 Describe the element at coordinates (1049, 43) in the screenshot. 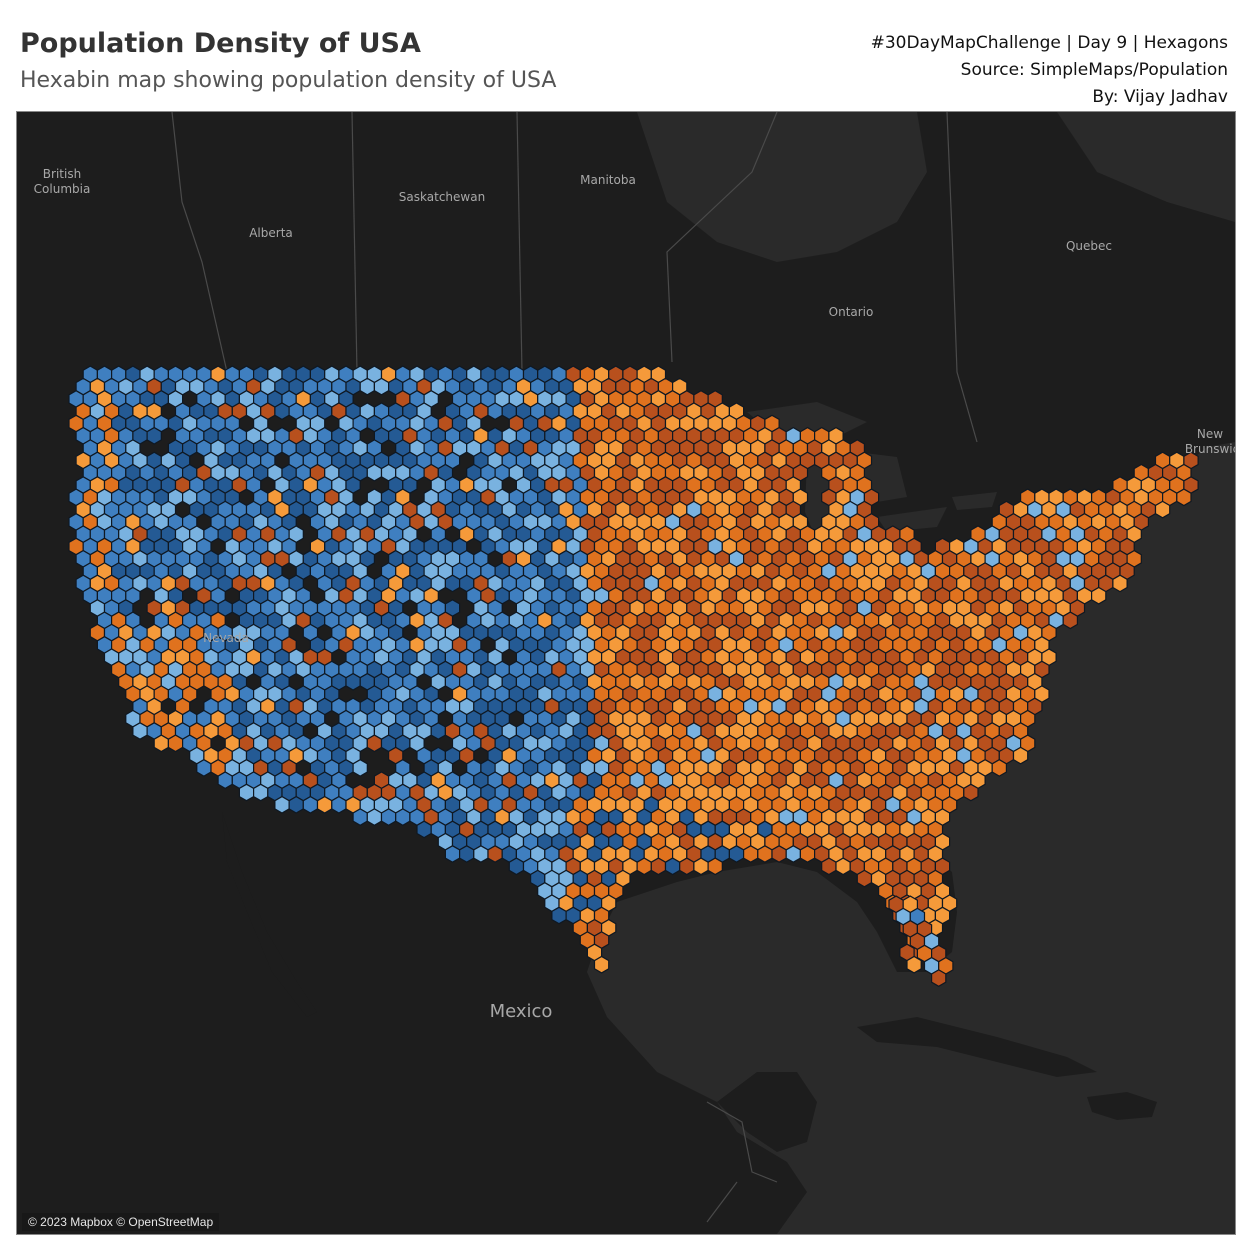

I see `challenge-credit: #30DayMapChallenge | Day 9 | Hexagons` at that location.